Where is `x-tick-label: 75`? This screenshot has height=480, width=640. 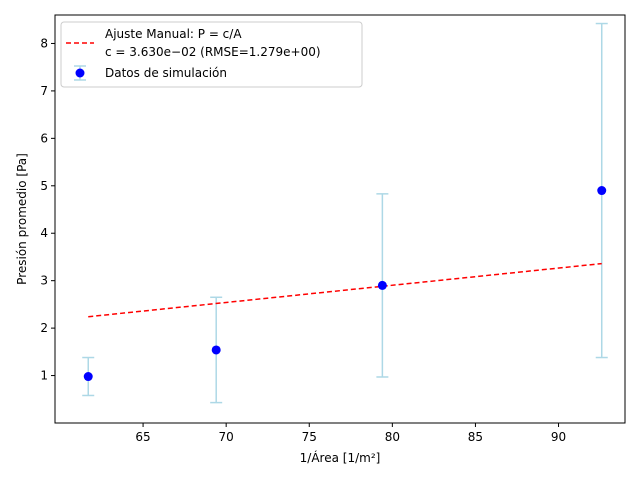 x-tick-label: 75 is located at coordinates (309, 437).